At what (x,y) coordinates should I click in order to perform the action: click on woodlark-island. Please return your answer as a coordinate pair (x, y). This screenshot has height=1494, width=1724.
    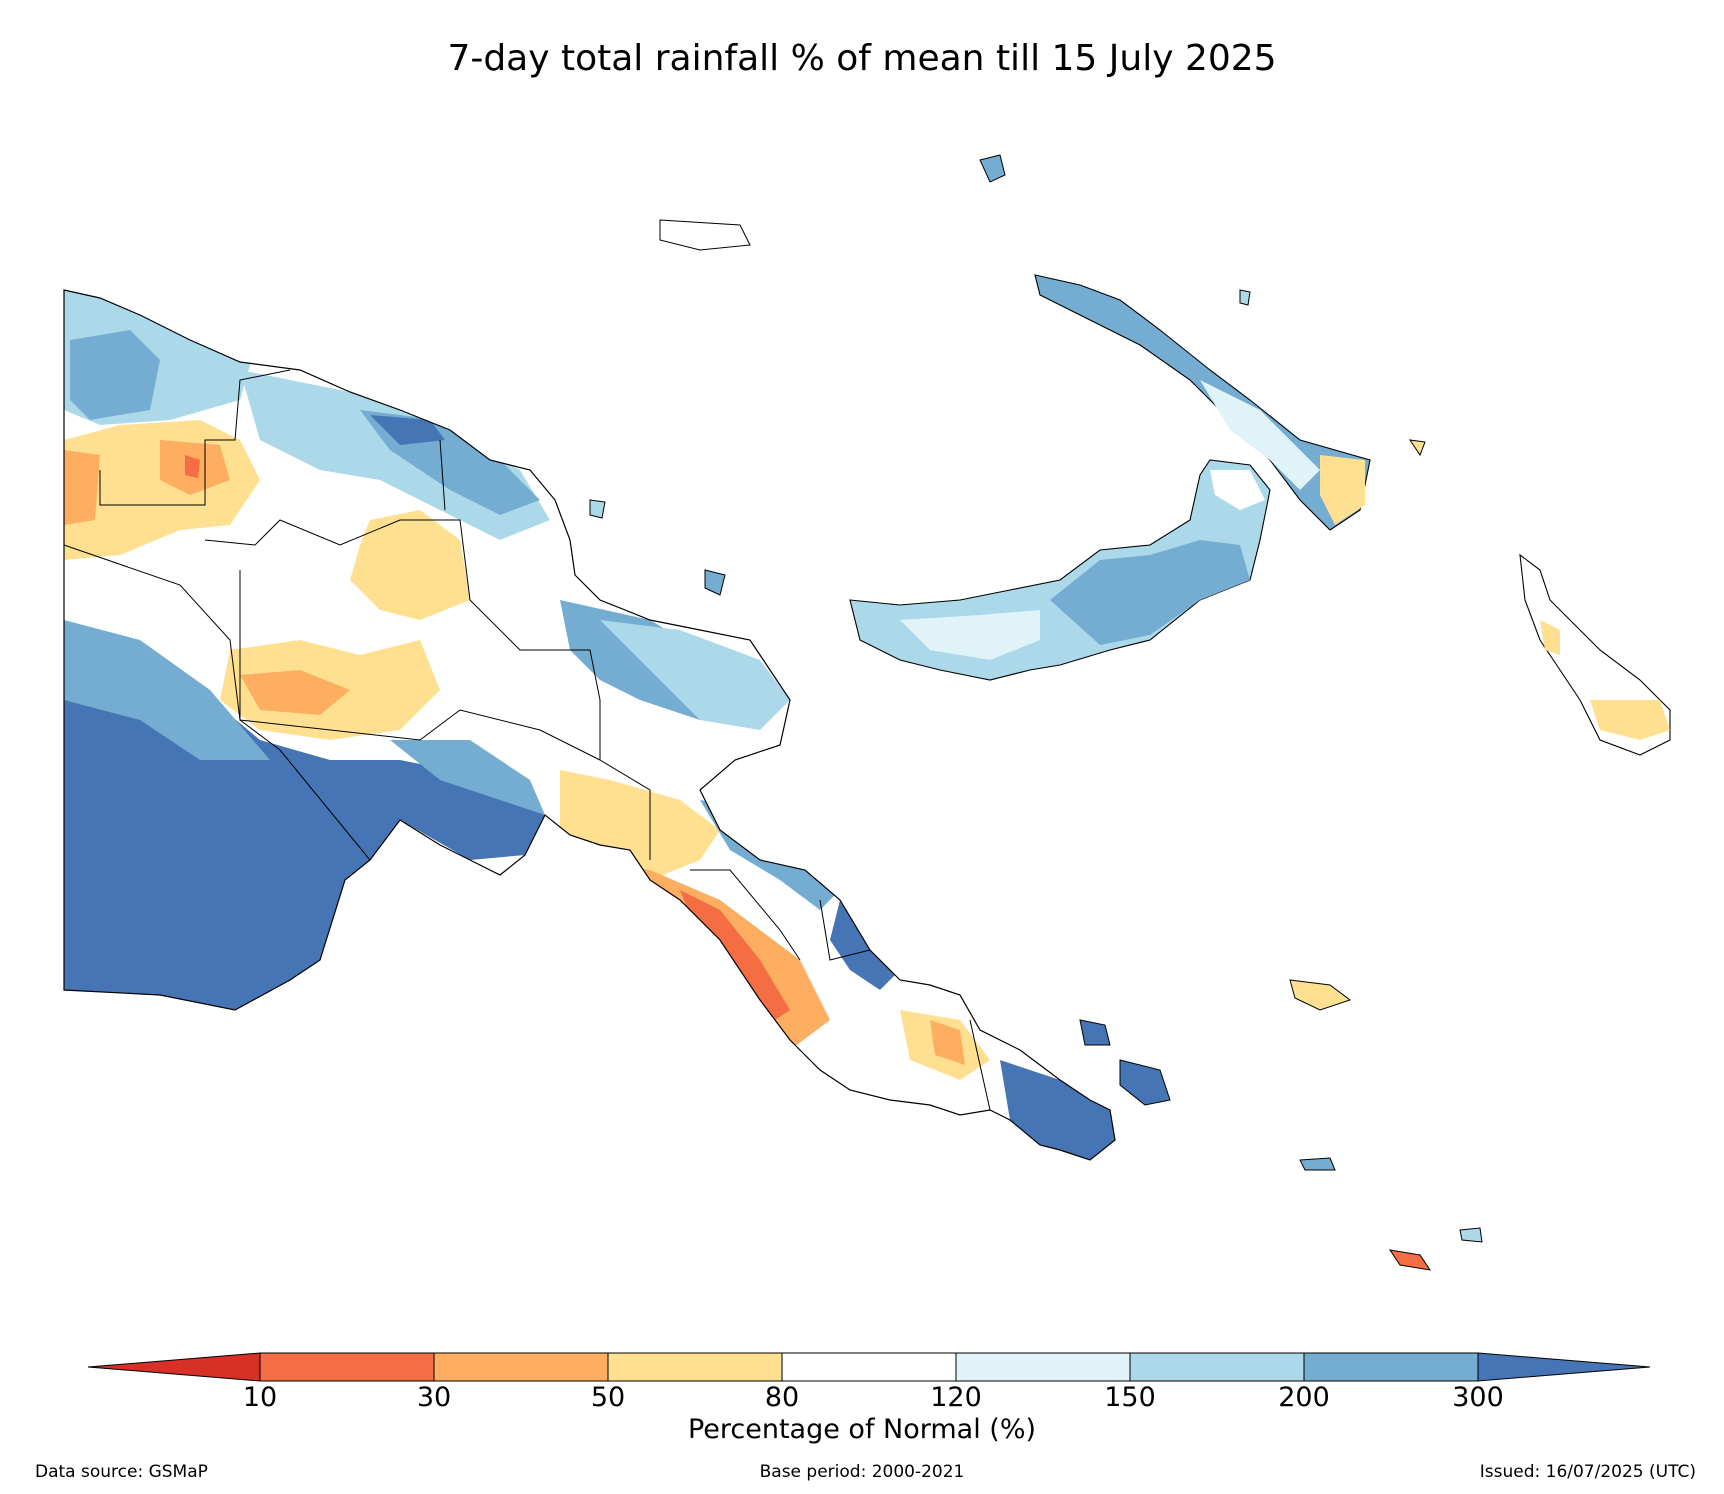
    Looking at the image, I should click on (1317, 1164).